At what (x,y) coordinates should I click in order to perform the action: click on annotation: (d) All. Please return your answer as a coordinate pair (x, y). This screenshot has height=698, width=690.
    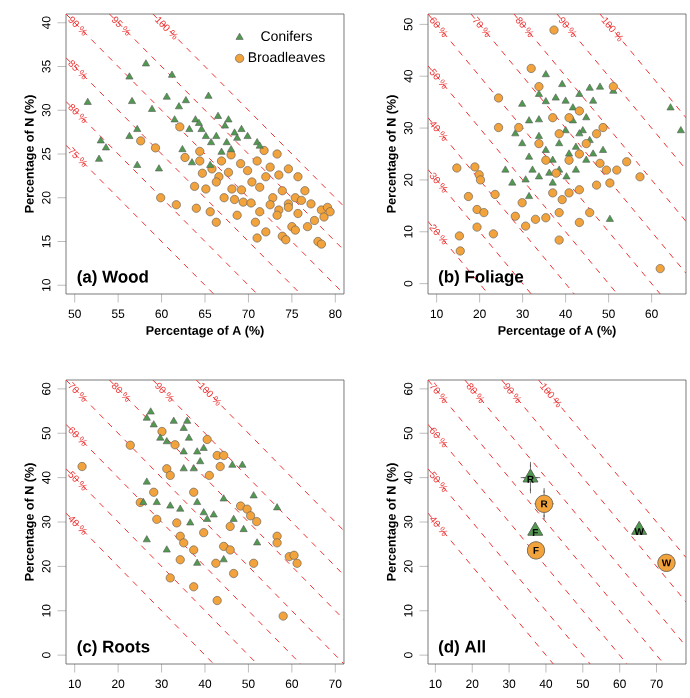
    Looking at the image, I should click on (461, 648).